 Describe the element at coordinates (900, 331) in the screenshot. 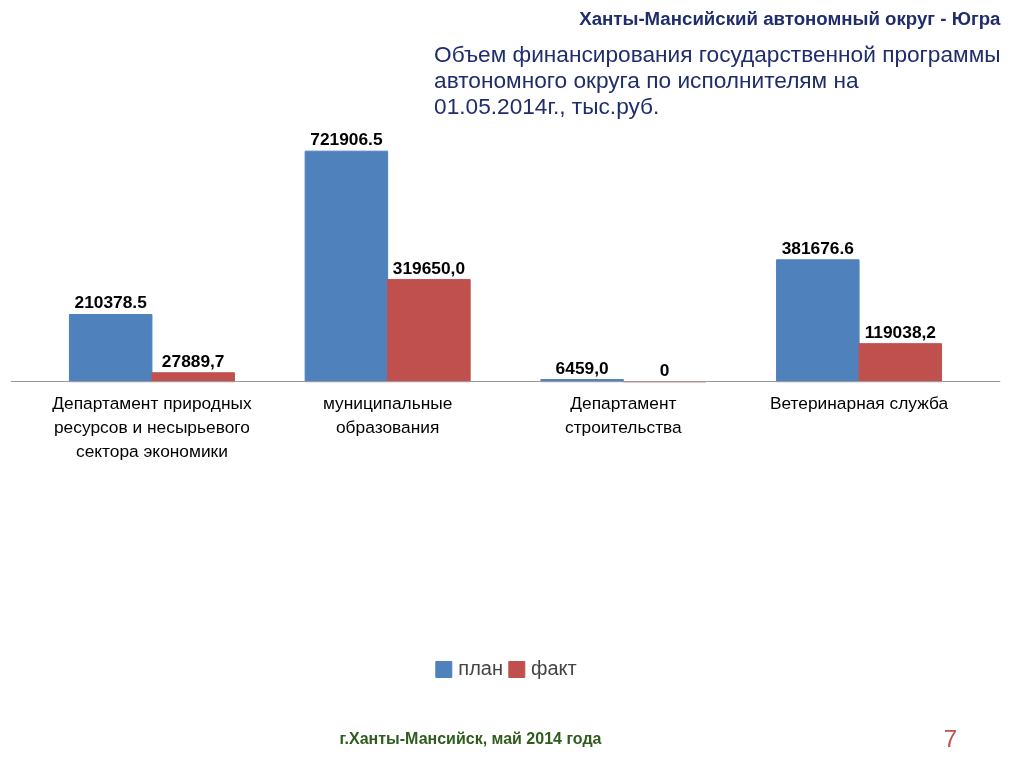

I see `data-label: 119038,2` at that location.